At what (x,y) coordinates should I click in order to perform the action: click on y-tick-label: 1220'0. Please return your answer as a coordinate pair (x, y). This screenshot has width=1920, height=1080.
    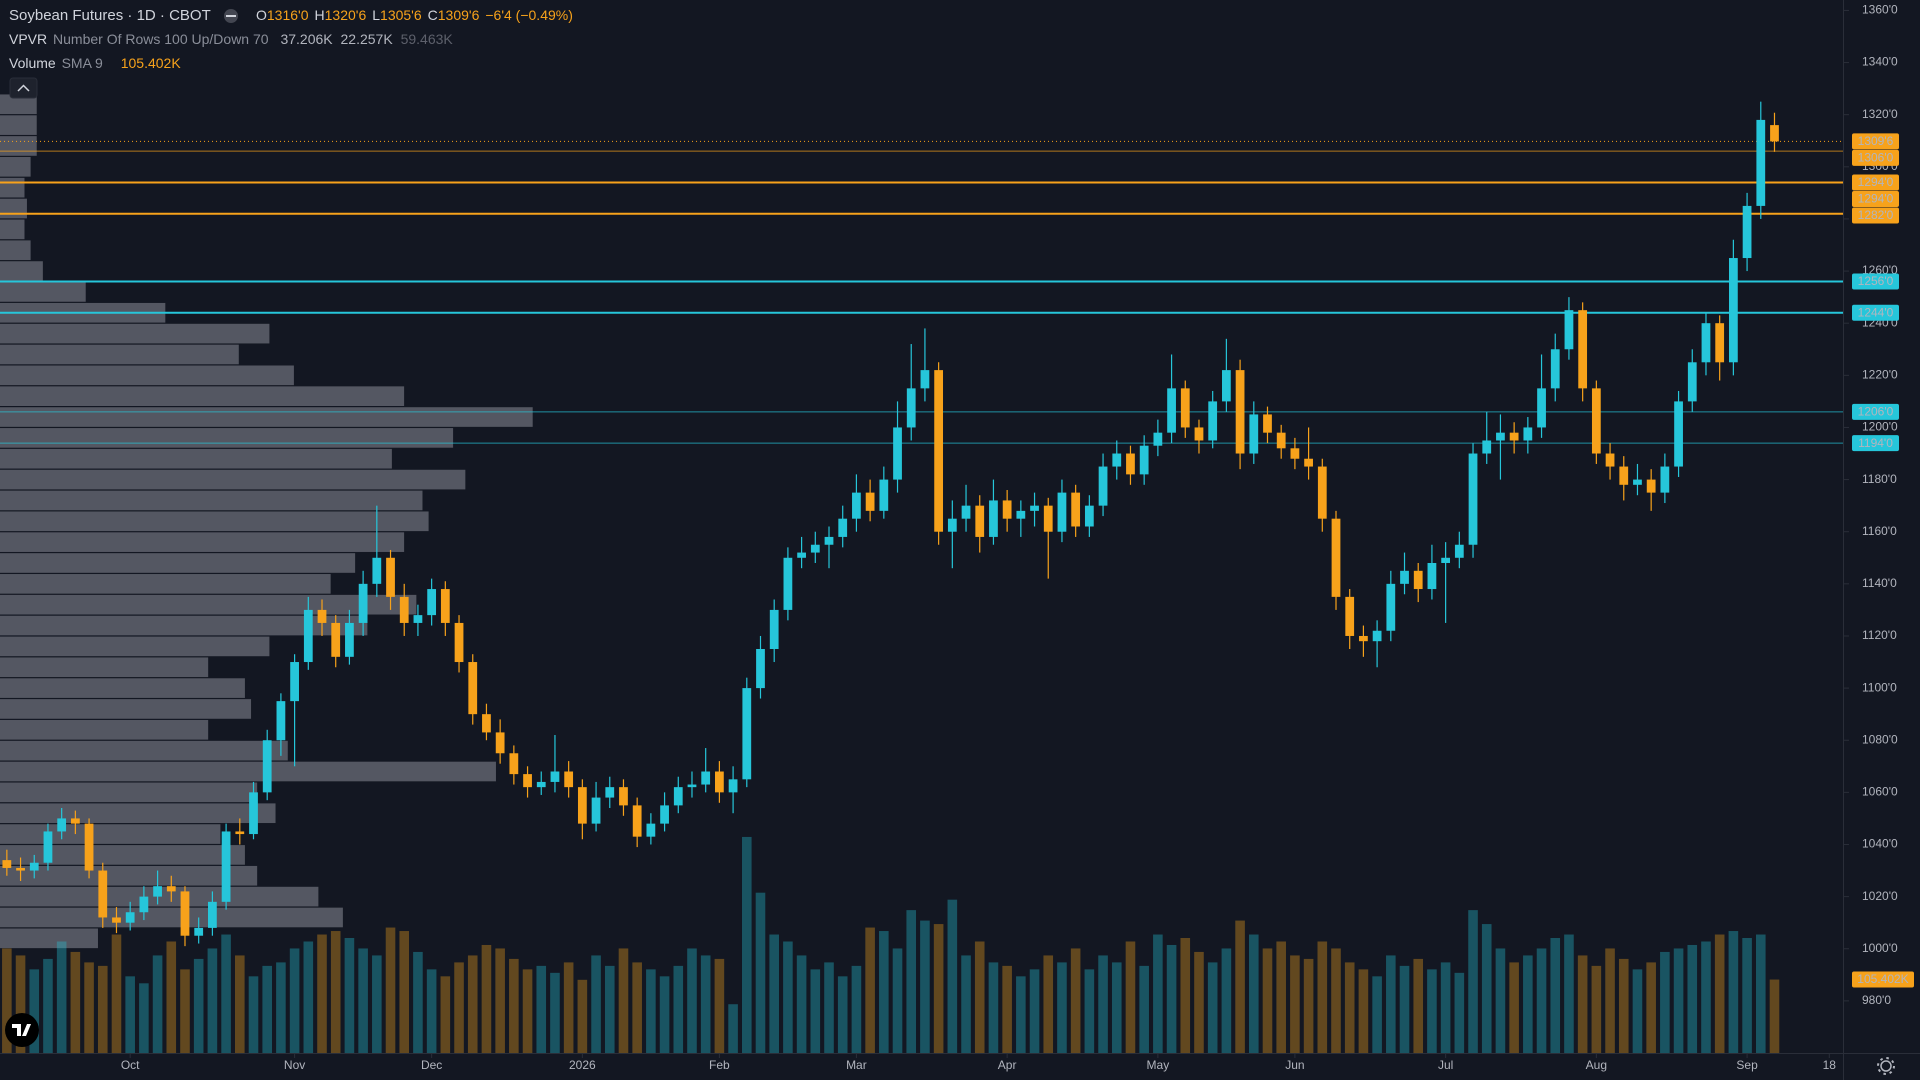
    Looking at the image, I should click on (1880, 374).